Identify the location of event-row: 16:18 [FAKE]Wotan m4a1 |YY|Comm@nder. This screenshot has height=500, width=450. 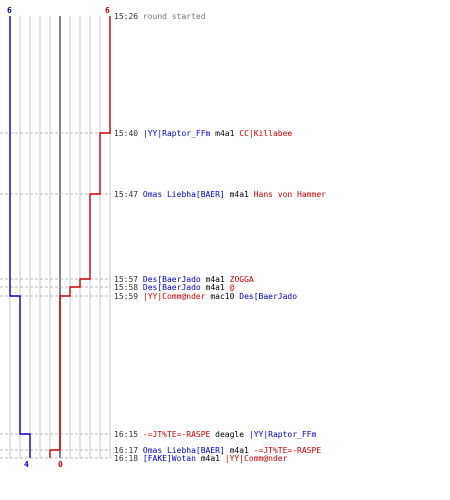
(201, 458).